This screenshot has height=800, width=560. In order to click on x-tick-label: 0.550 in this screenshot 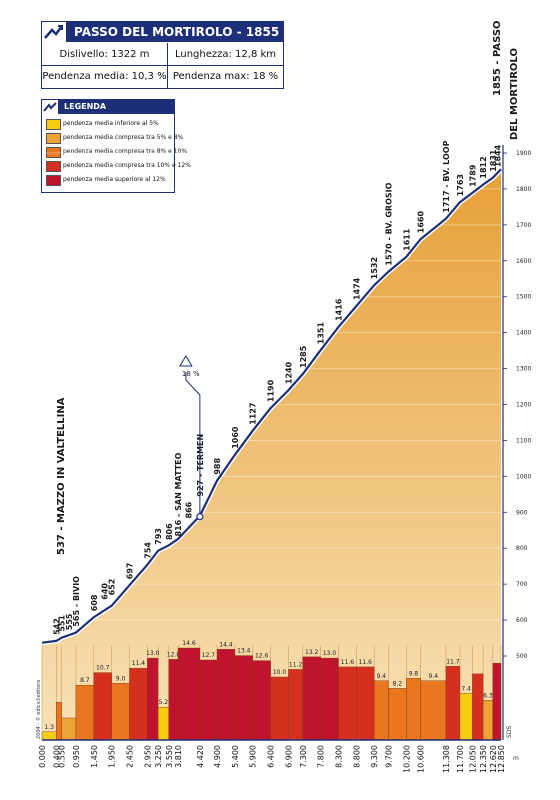, I will do `click(62, 756)`.